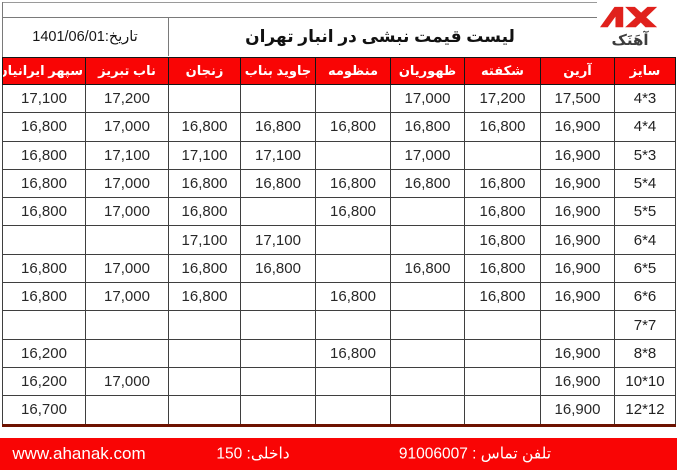 Image resolution: width=677 pixels, height=472 pixels. I want to click on table-row: 5*5 16,900 16,800 16,800 16,800 17,000 16,800, so click(339, 212).